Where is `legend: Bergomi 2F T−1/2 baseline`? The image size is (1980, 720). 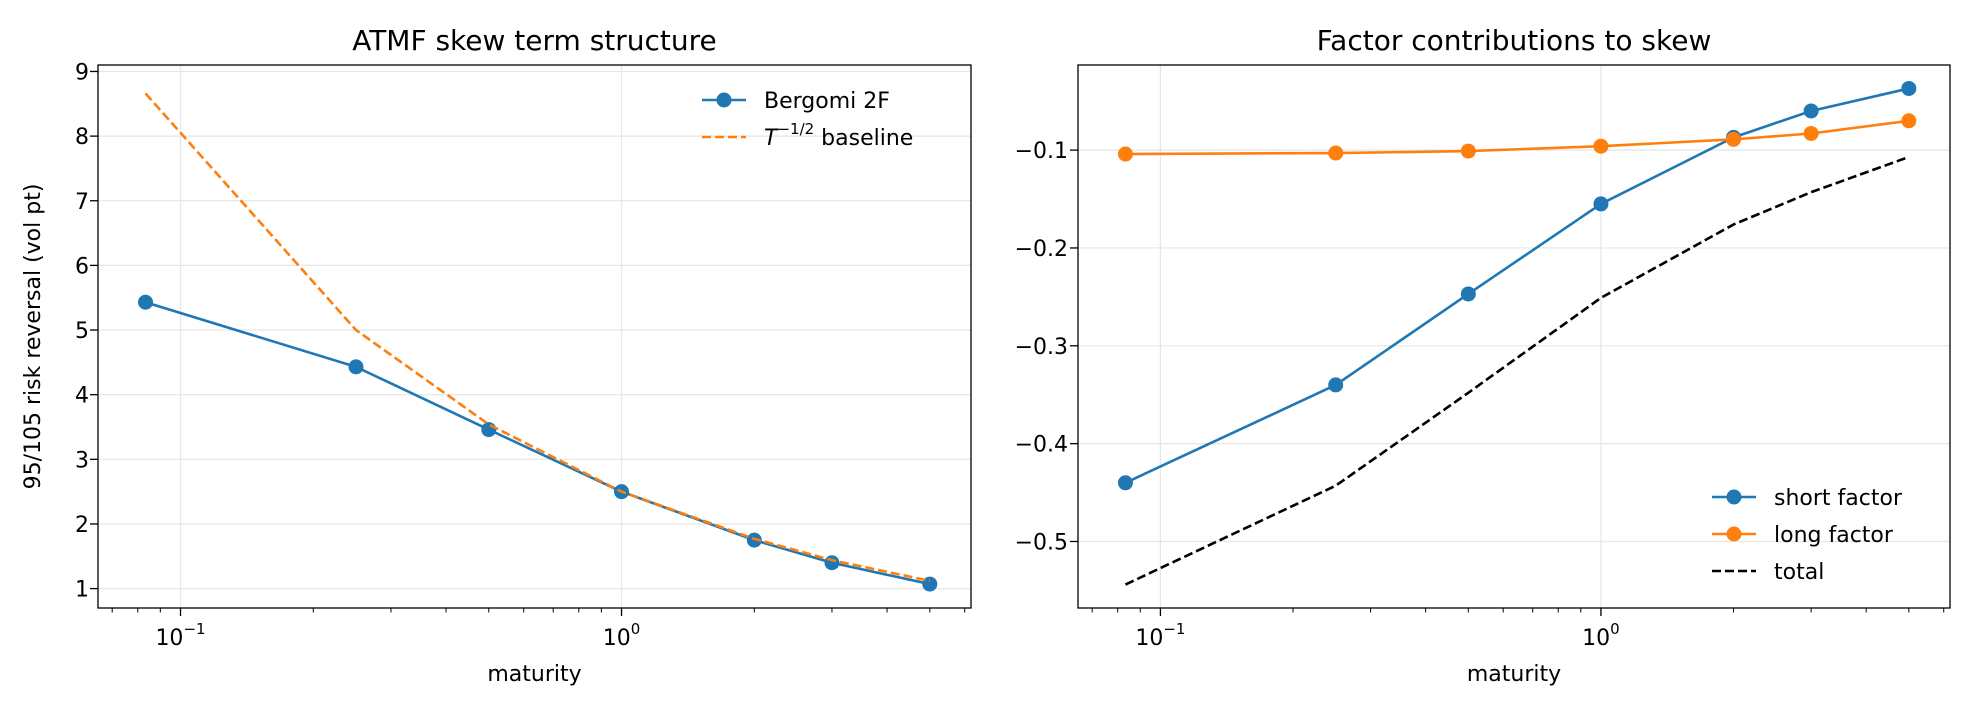 legend: Bergomi 2F T−1/2 baseline is located at coordinates (807, 120).